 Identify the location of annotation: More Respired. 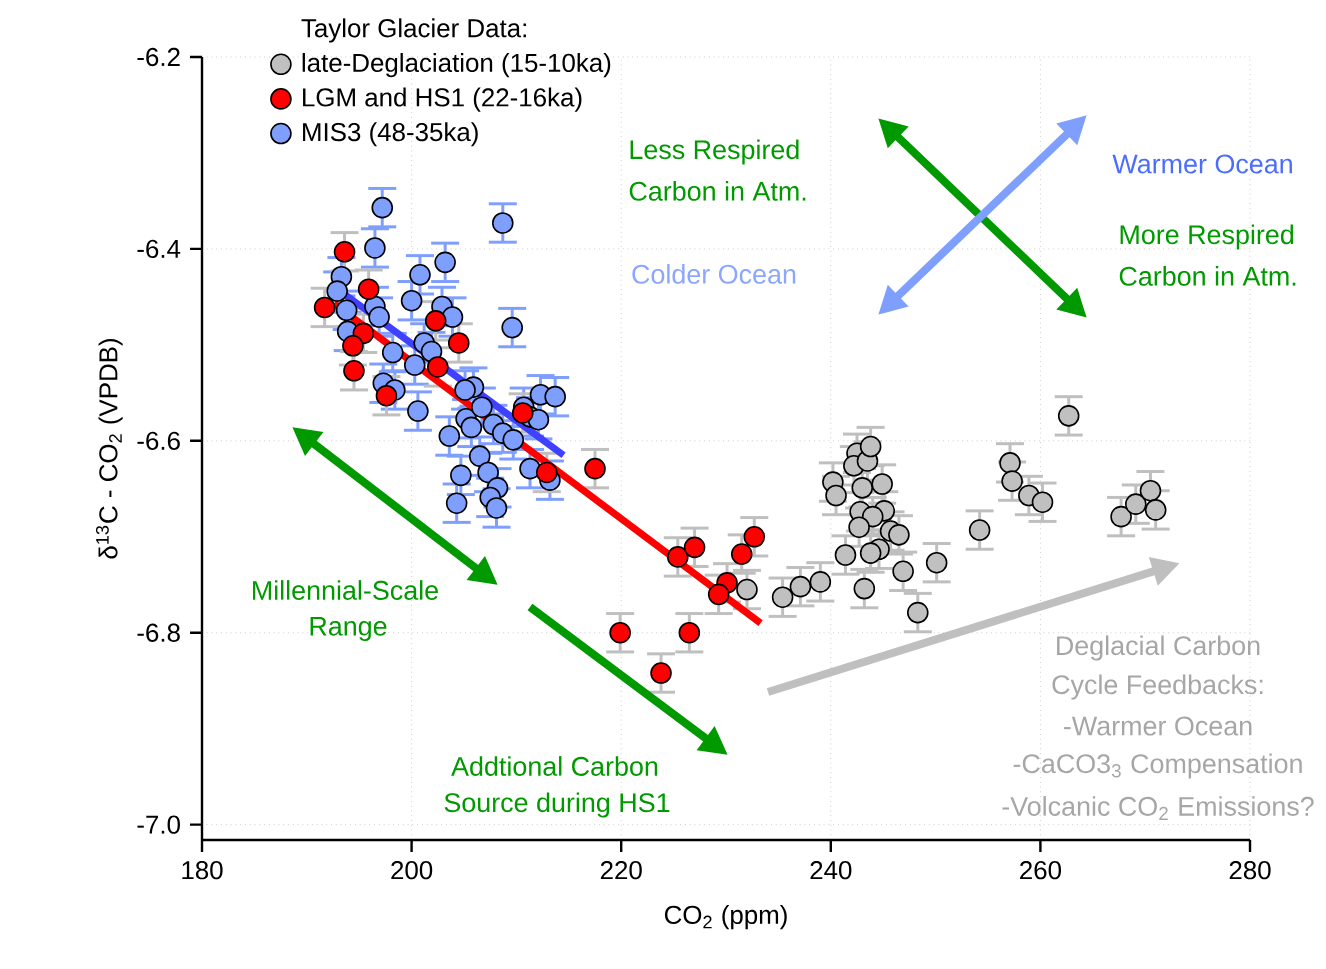
(1207, 237).